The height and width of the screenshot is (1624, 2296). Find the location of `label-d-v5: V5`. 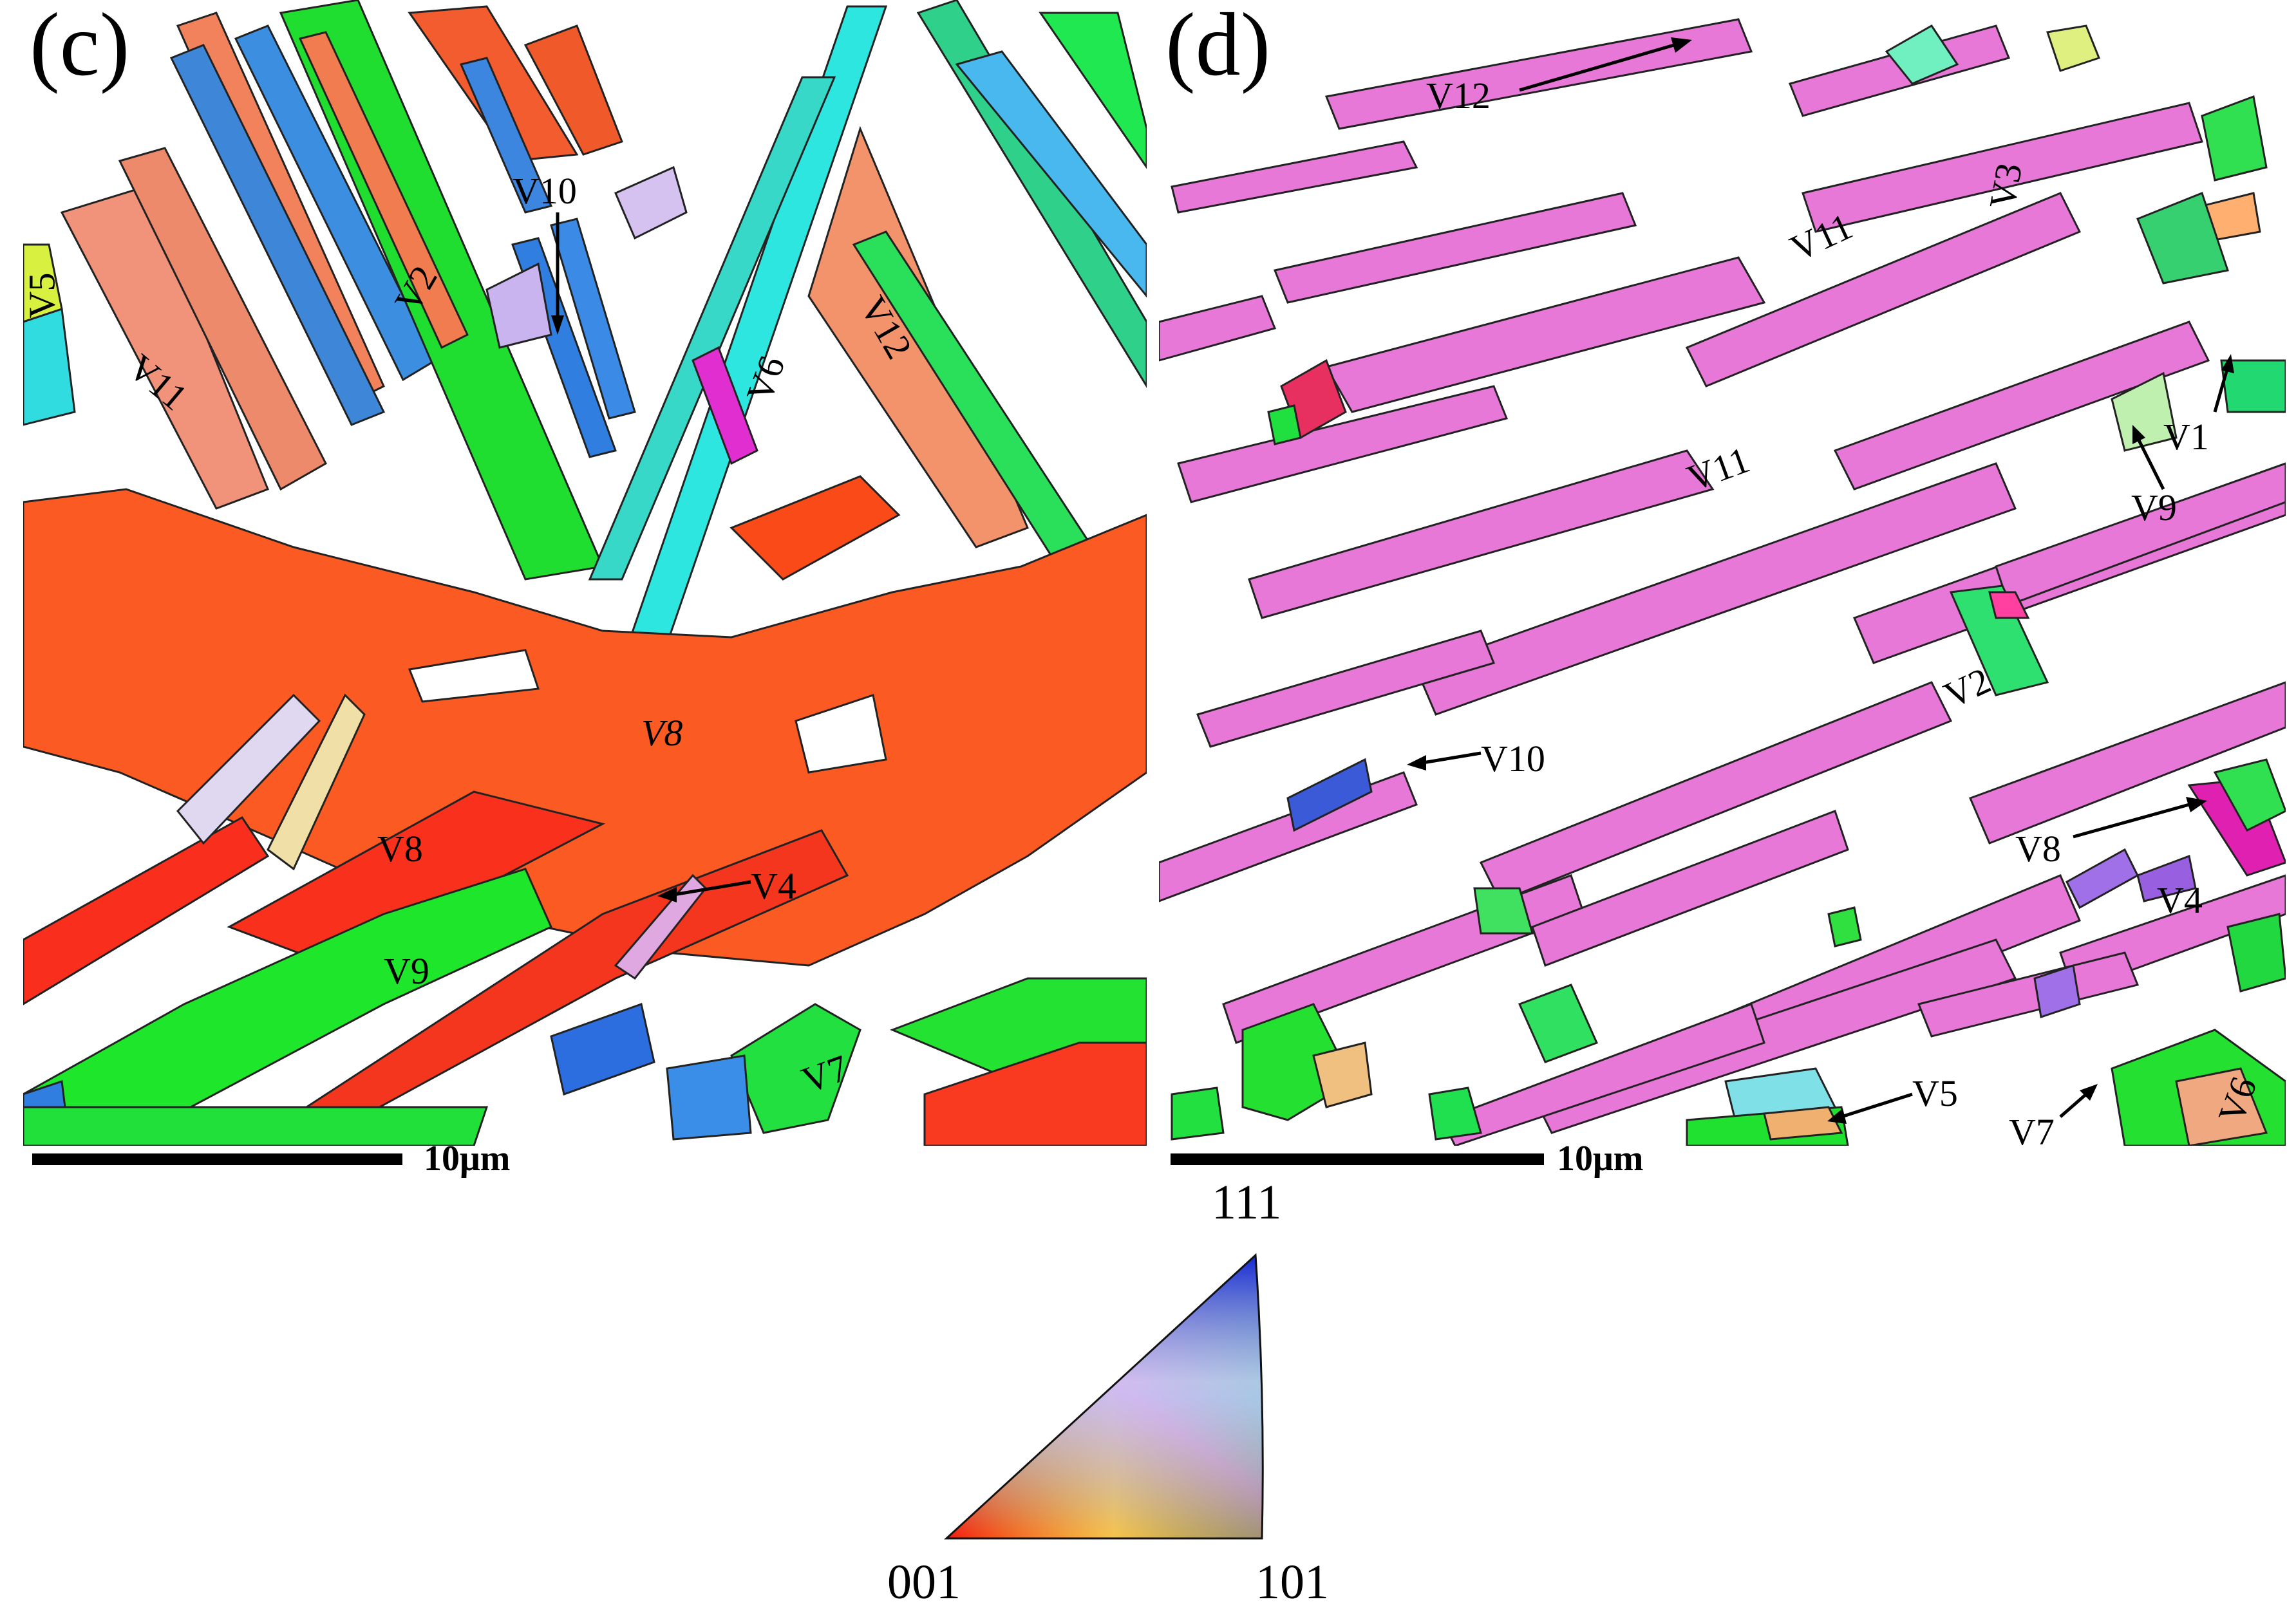

label-d-v5: V5 is located at coordinates (1935, 1093).